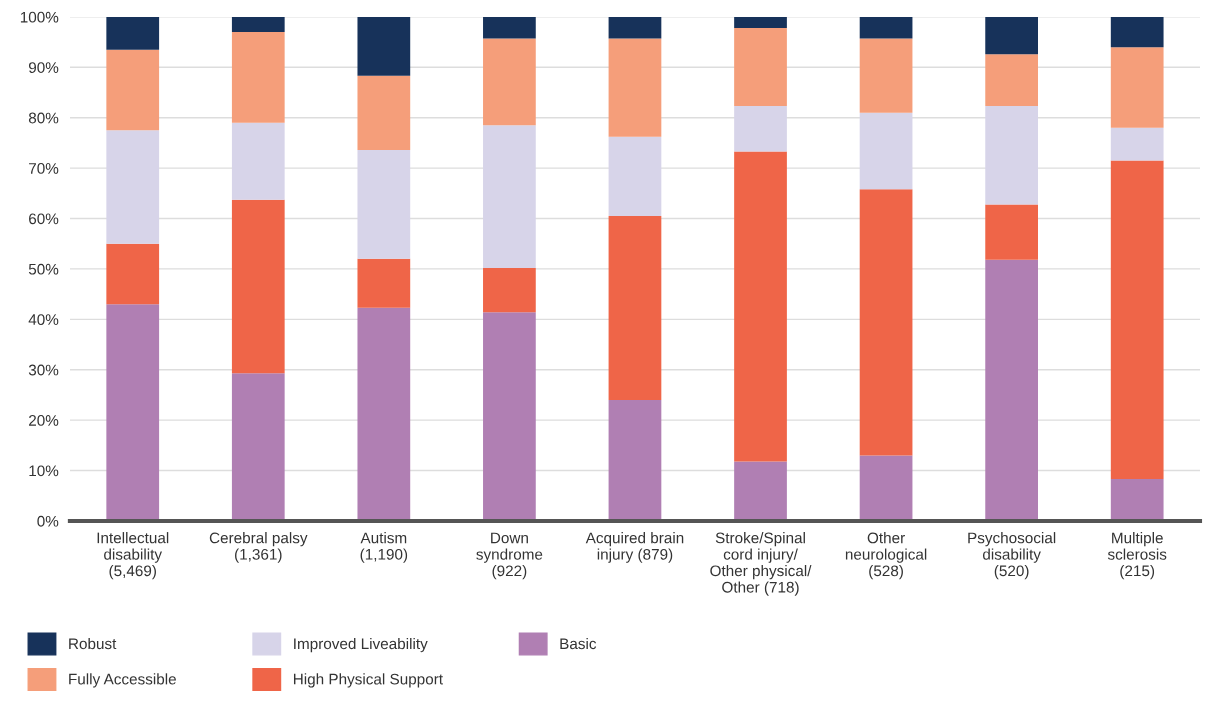  I want to click on legend-label: High Physical Support, so click(368, 680).